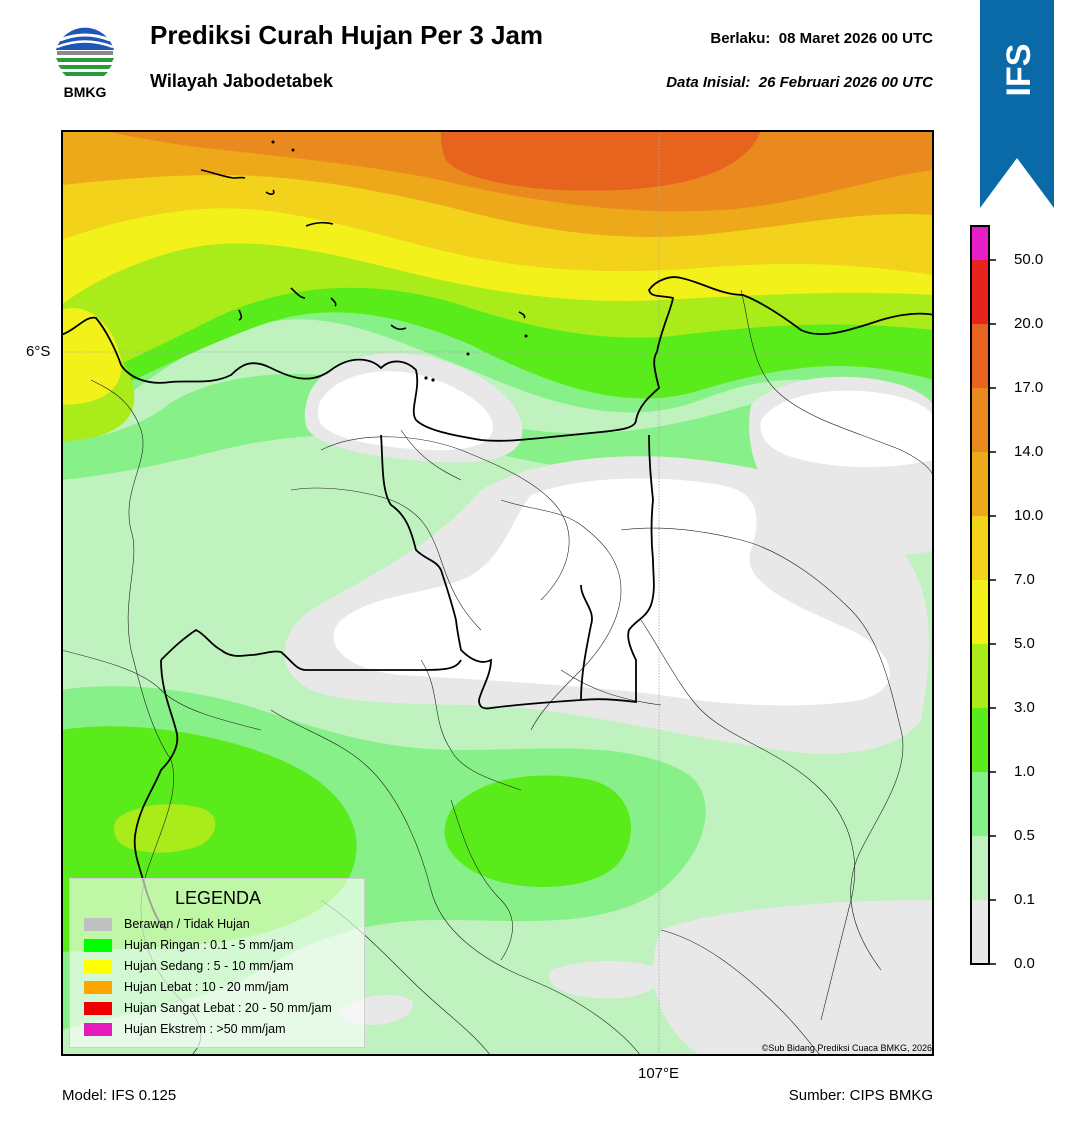 The height and width of the screenshot is (1128, 1072). Describe the element at coordinates (860, 1095) in the screenshot. I see `data-source: Sumber: CIPS BMKG` at that location.